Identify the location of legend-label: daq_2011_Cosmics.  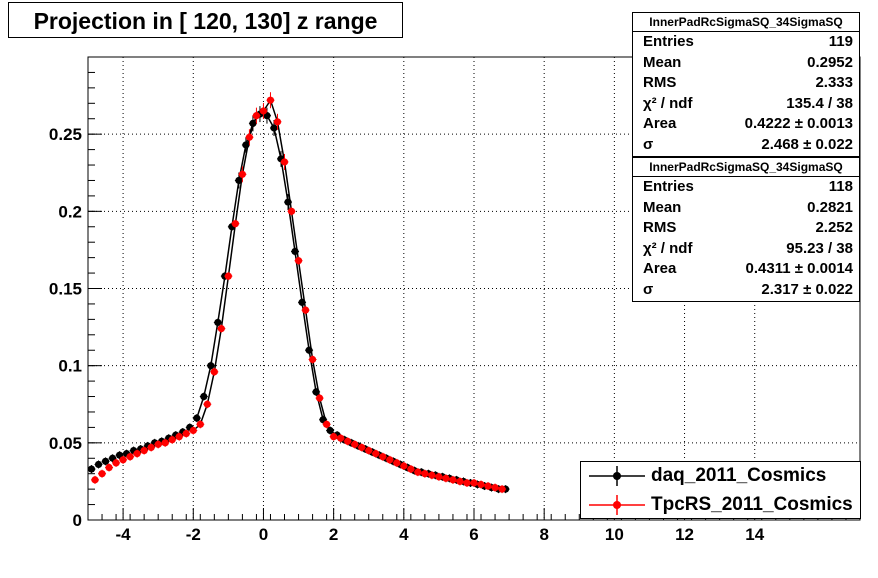
(739, 475).